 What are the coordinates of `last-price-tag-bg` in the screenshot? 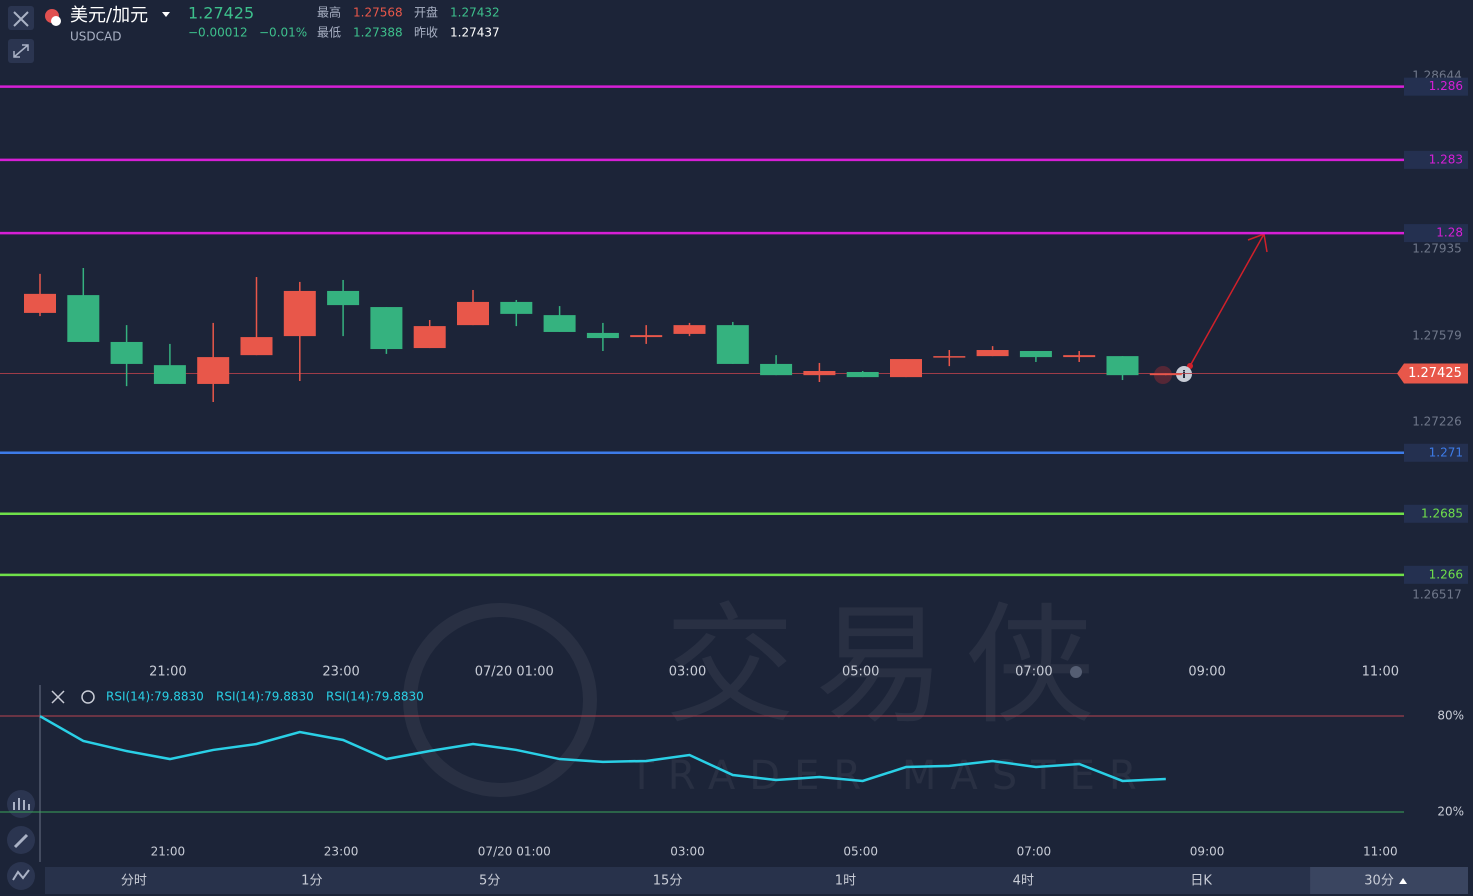 It's located at (1432, 373).